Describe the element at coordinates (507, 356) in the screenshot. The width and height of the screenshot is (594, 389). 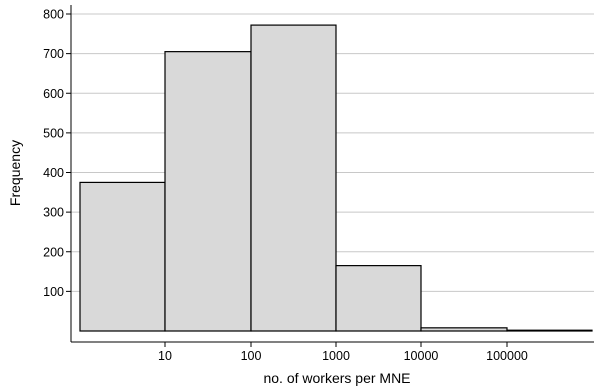
I see `x-tick-label-100000: 100000` at that location.